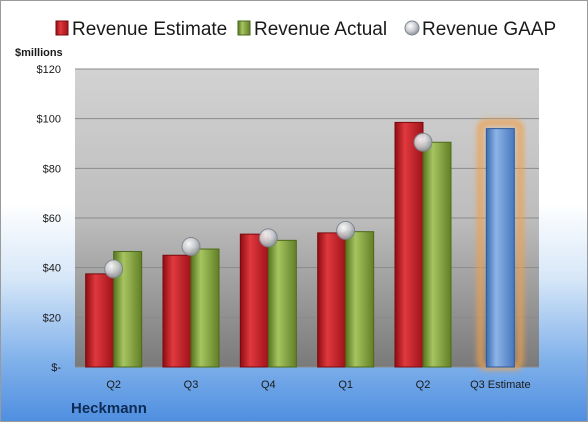 Image resolution: width=588 pixels, height=422 pixels. I want to click on x-tick-label: Q1, so click(345, 385).